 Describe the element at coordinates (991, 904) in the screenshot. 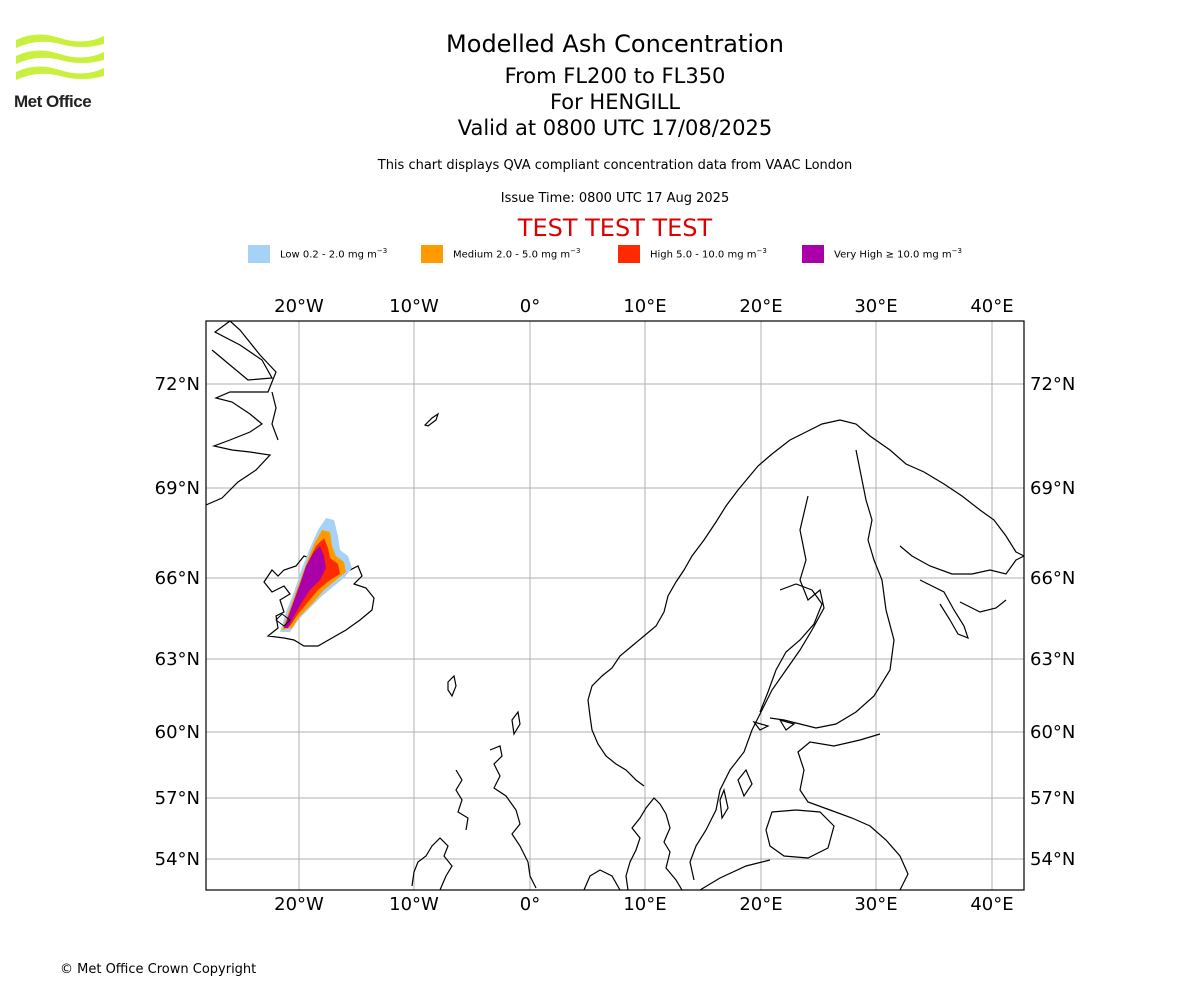

I see `lon-tick-bottom: 40°E` at that location.